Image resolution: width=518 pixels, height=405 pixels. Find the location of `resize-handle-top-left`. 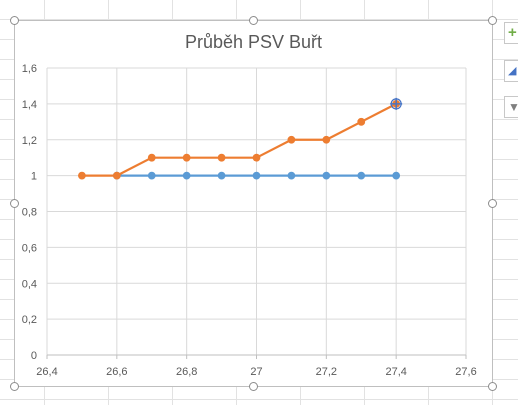

resize-handle-top-left is located at coordinates (14, 20).